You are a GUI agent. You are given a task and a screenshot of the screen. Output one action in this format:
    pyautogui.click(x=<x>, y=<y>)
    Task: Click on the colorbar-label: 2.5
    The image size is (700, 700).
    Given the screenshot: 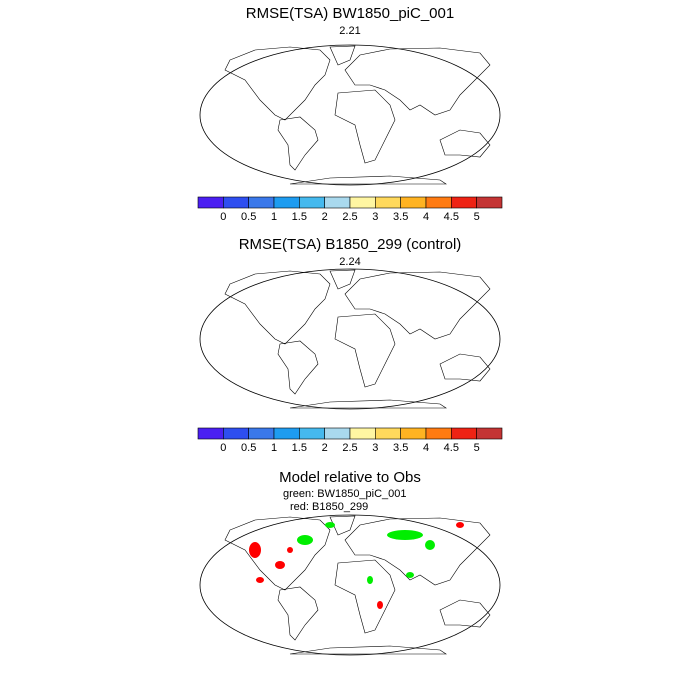 What is the action you would take?
    pyautogui.click(x=349, y=448)
    